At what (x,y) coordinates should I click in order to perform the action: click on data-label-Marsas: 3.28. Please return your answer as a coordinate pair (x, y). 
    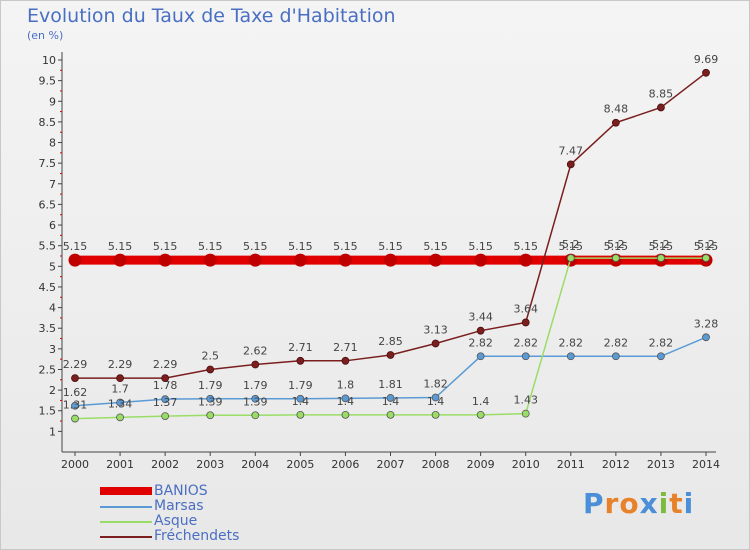
    Looking at the image, I should click on (706, 323).